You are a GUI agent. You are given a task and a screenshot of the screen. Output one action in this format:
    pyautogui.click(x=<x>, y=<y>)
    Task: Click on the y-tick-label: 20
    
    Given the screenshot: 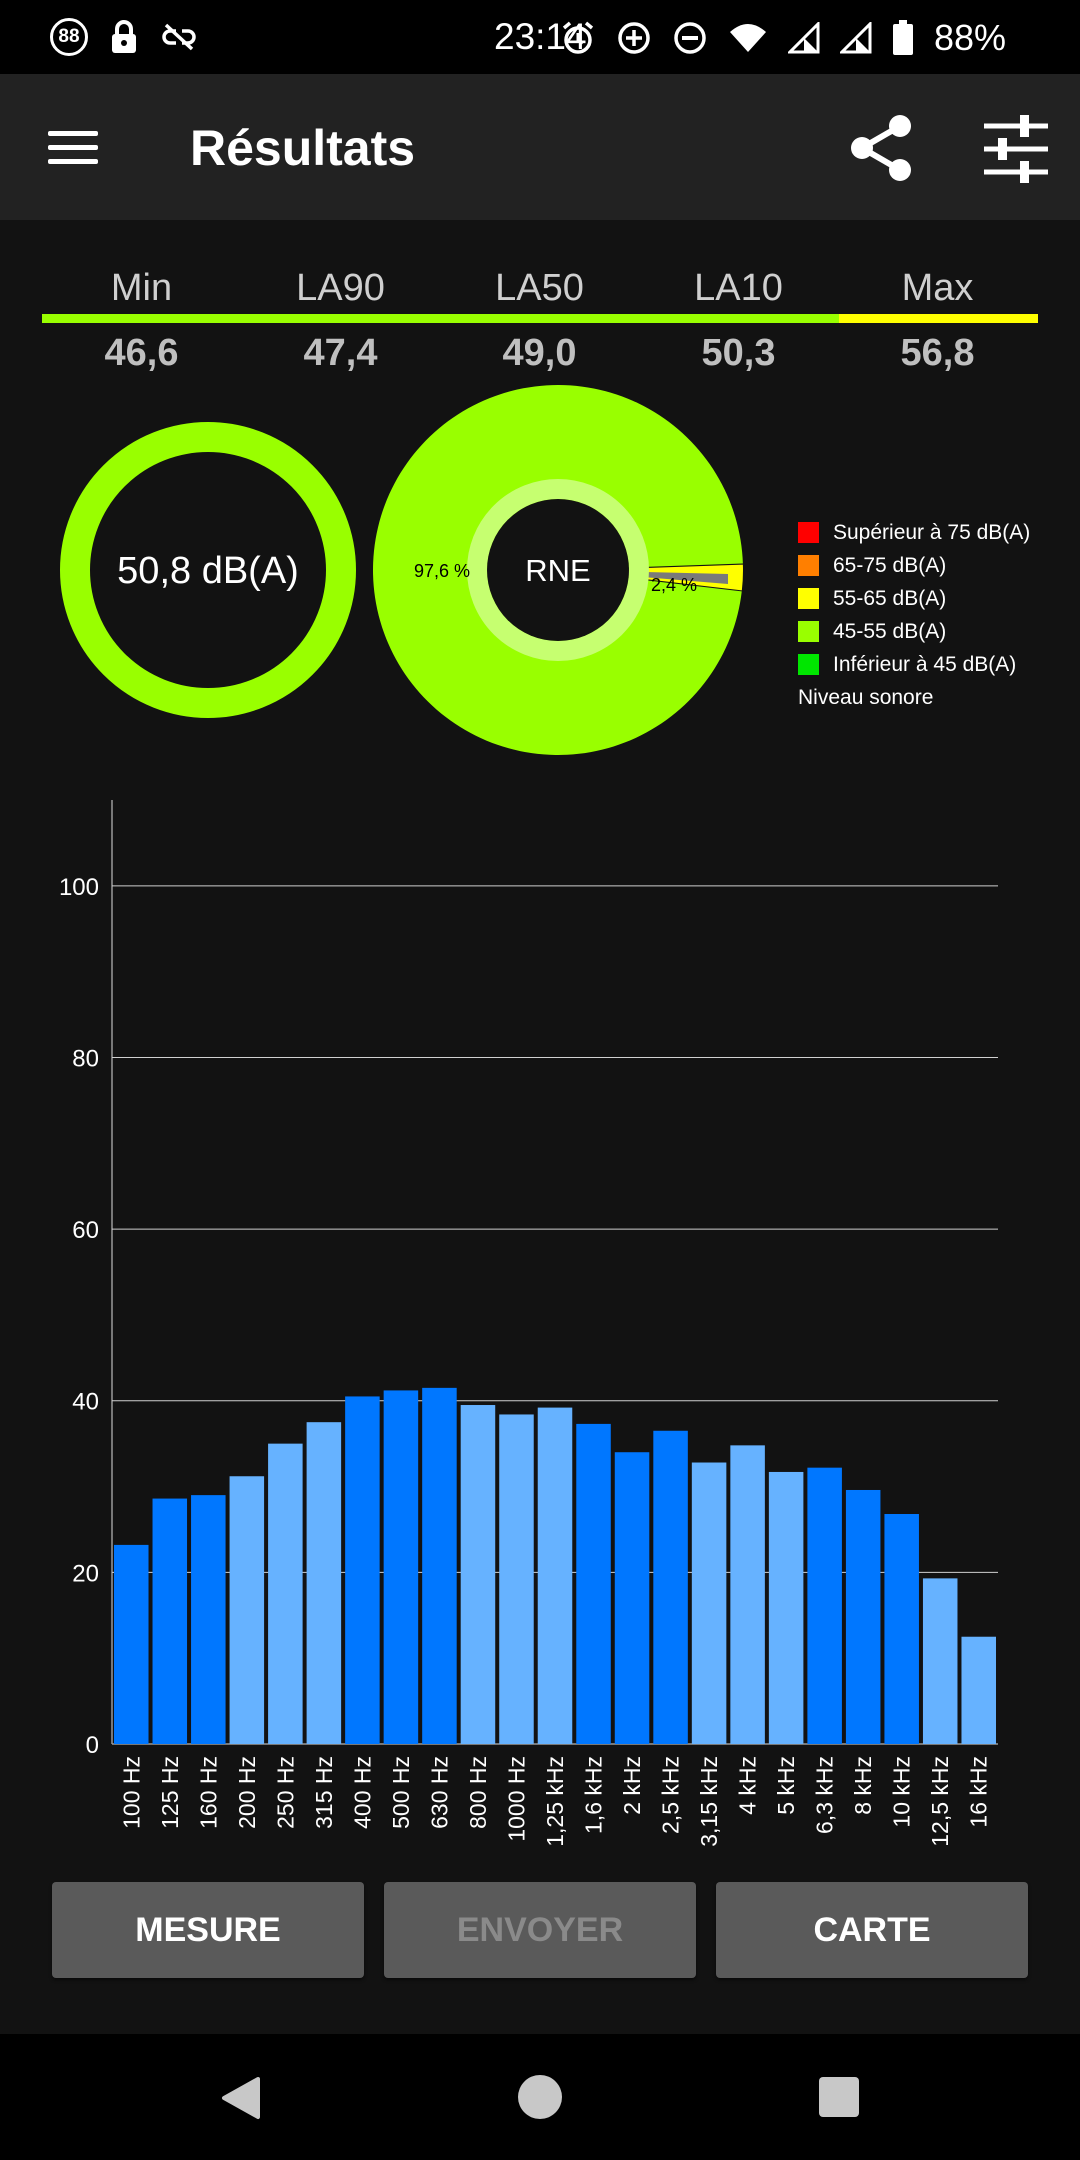 What is the action you would take?
    pyautogui.click(x=85, y=1573)
    